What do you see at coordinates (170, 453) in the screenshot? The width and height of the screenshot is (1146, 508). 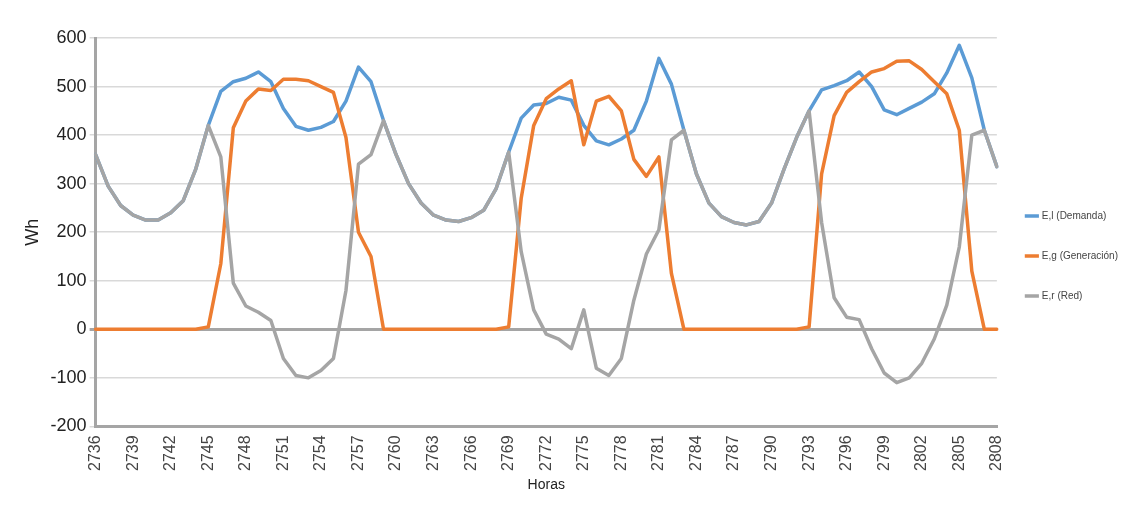 I see `x-tick-label: 2742` at bounding box center [170, 453].